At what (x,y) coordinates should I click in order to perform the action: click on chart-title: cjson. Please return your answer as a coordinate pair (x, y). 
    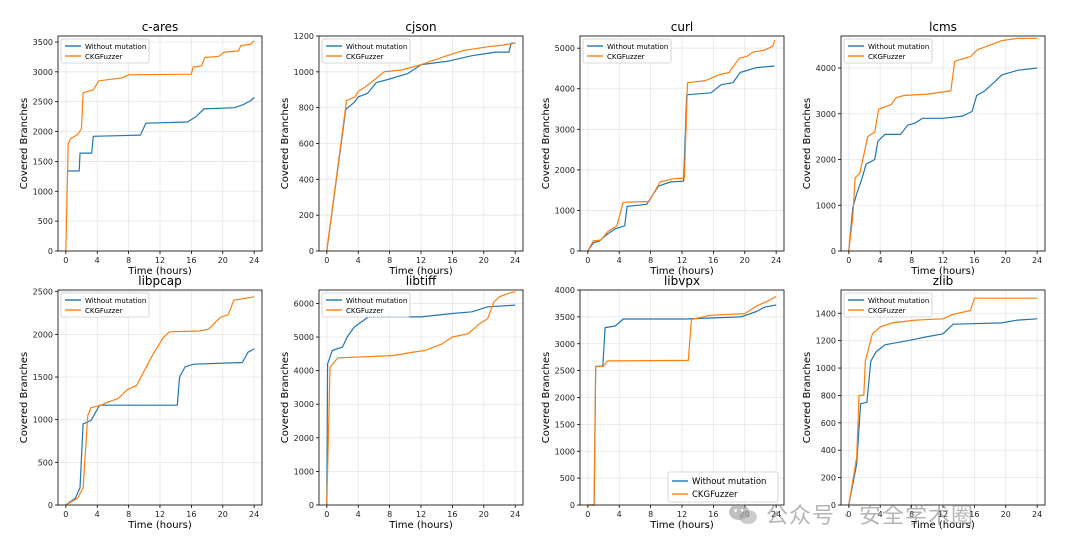
    Looking at the image, I should click on (420, 27).